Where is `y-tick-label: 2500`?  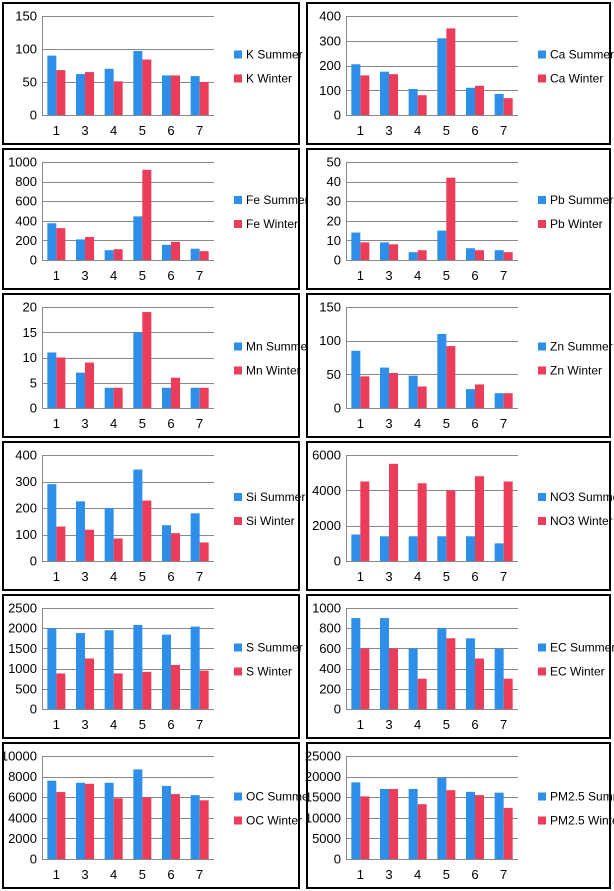 y-tick-label: 2500 is located at coordinates (22, 608).